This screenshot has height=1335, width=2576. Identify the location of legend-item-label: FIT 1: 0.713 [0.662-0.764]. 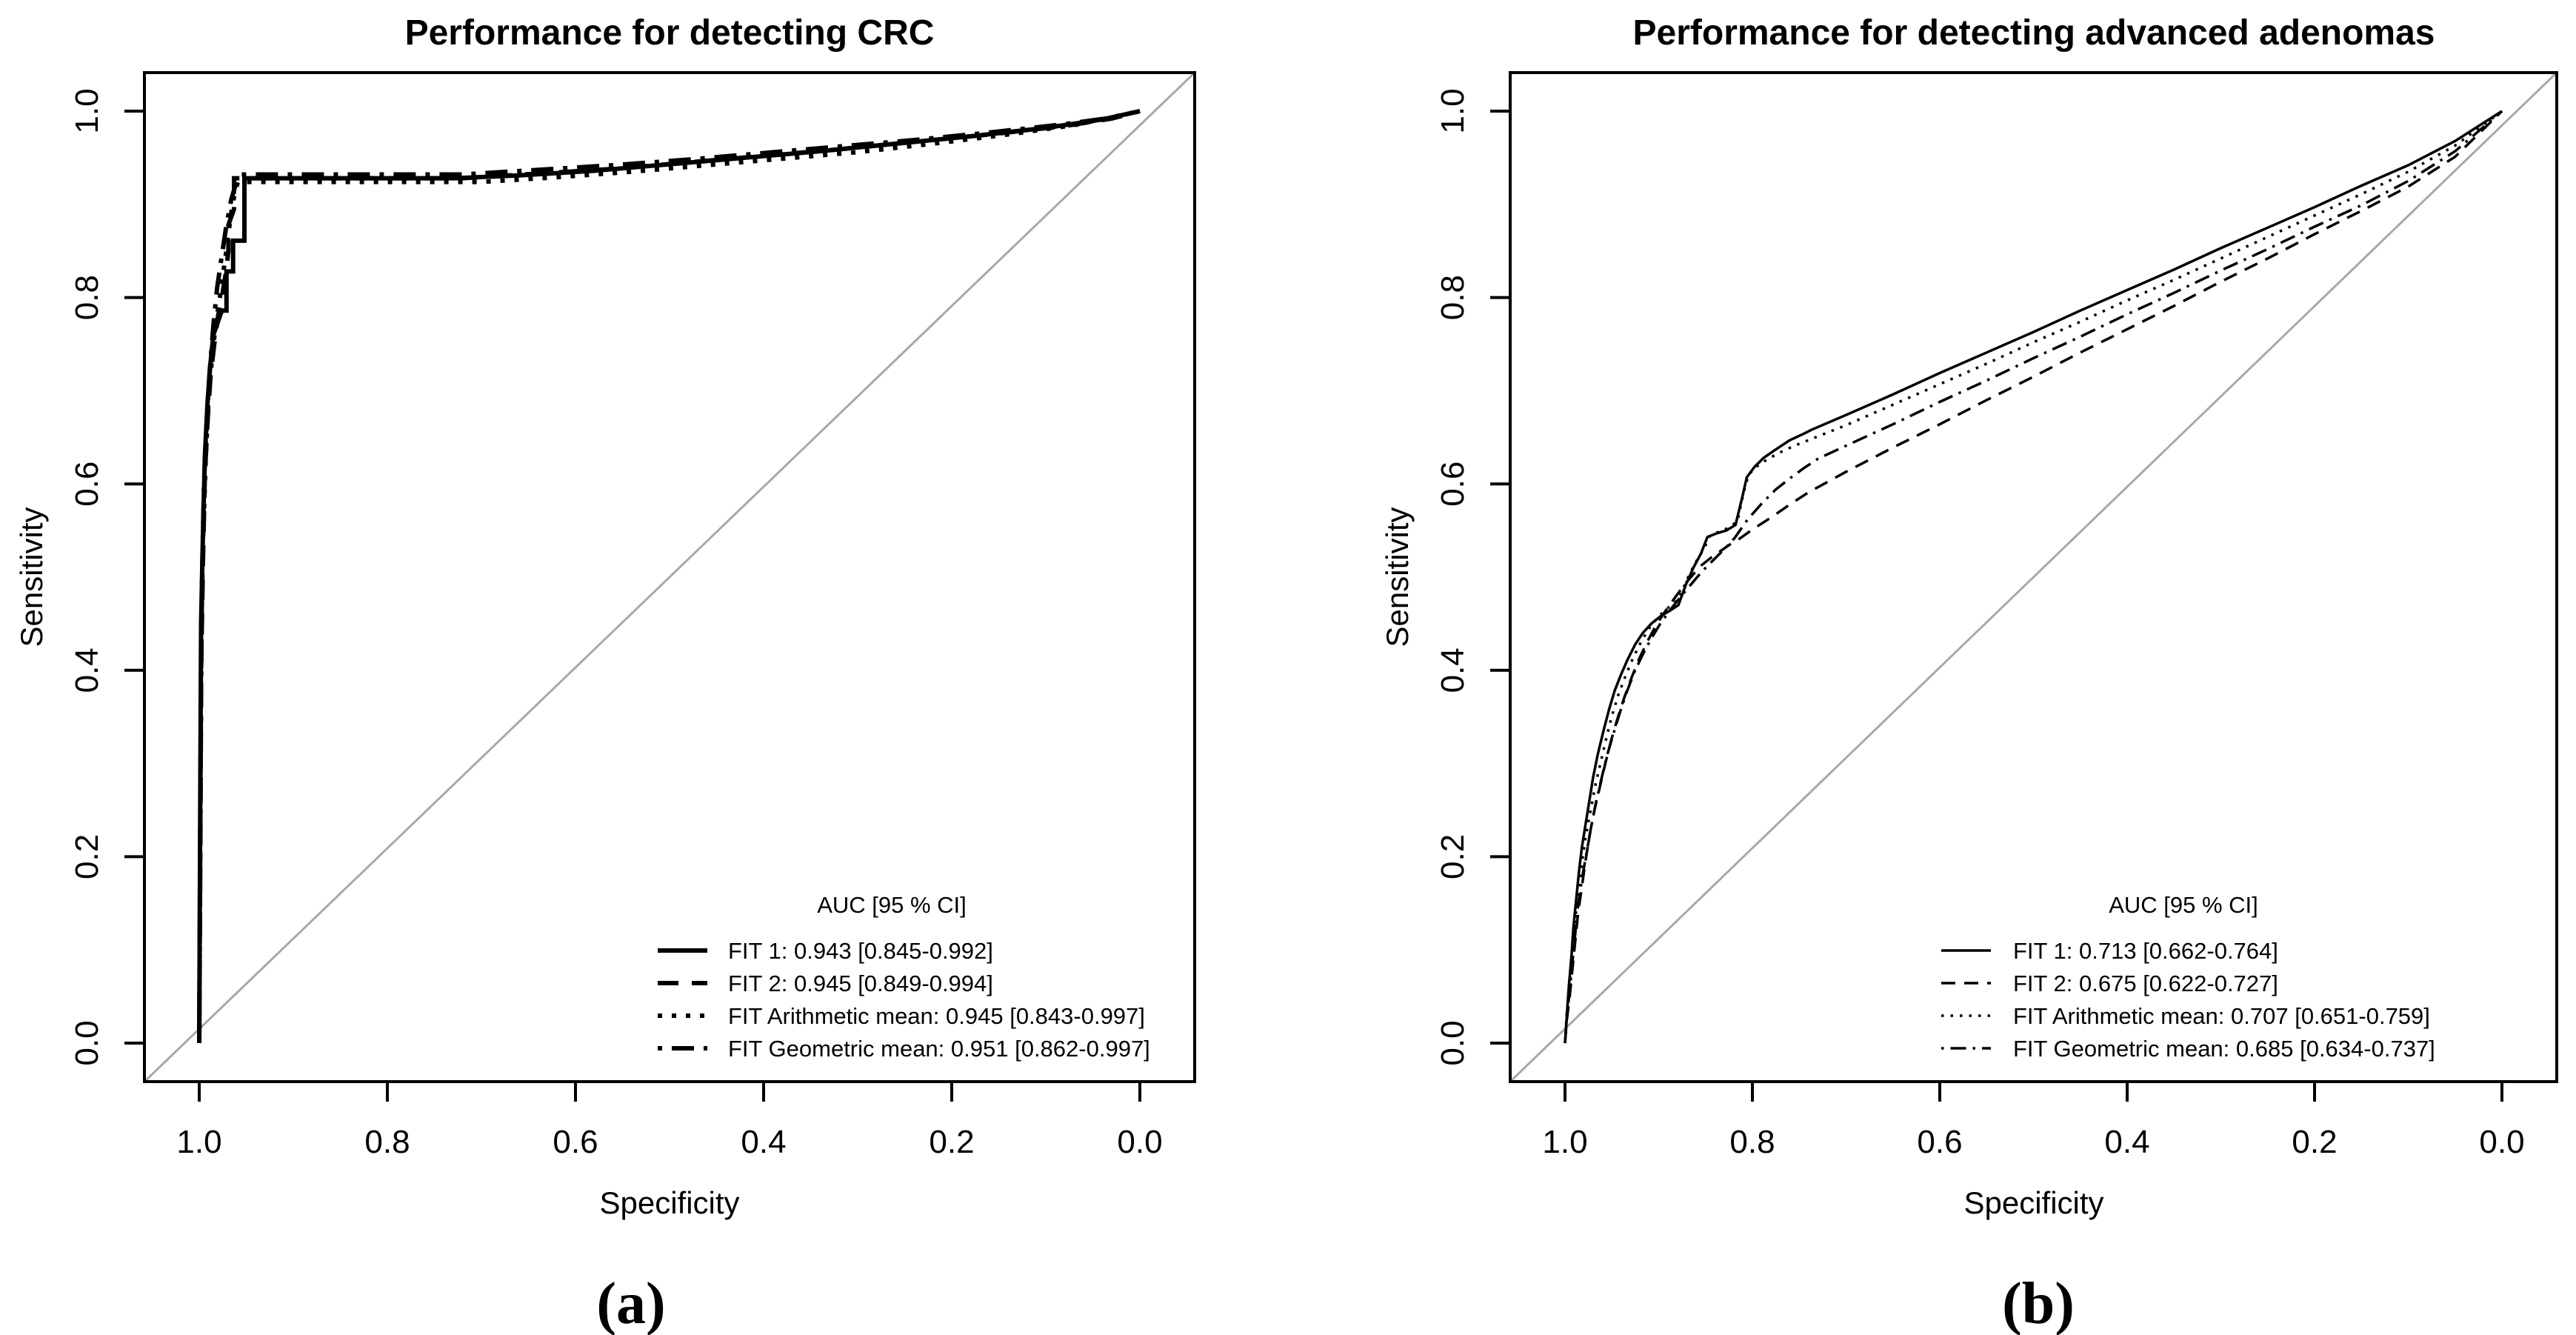
(2145, 951).